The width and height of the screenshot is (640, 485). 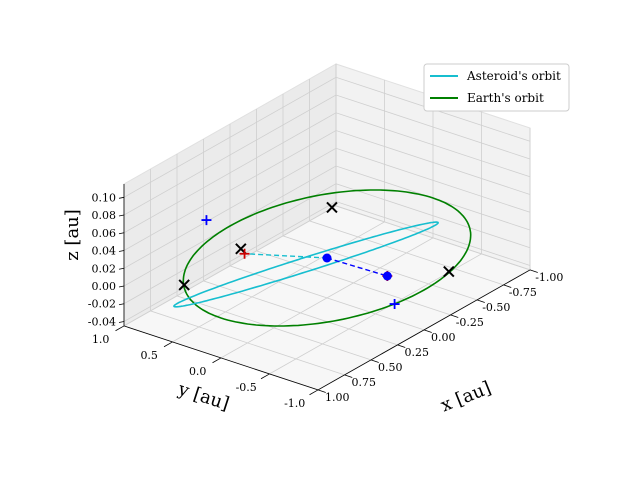 I want to click on x-axis-label: x [au], so click(x=466, y=396).